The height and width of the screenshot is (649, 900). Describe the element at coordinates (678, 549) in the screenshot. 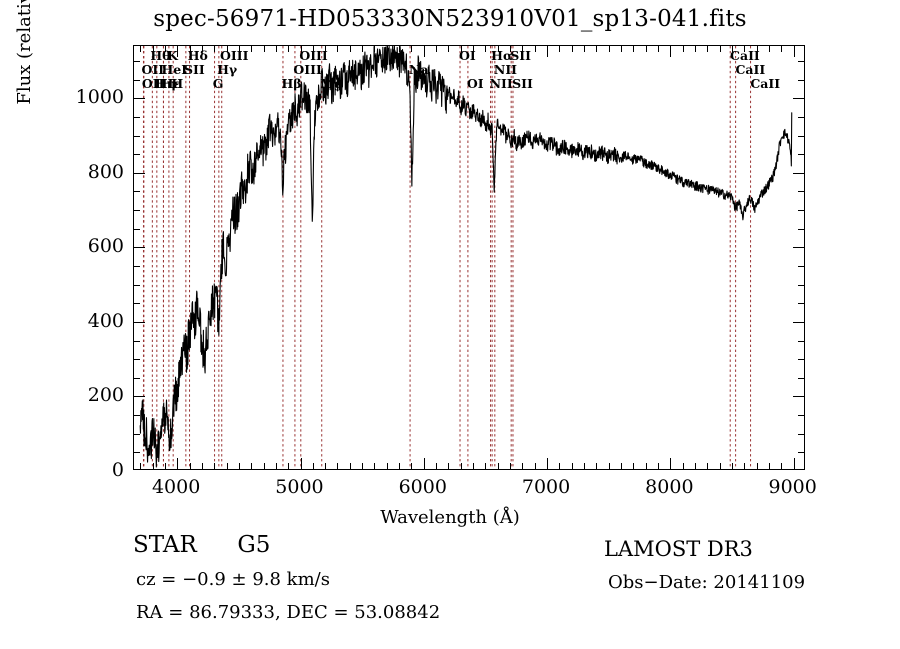

I see `survey-name: LAMOST DR3` at that location.